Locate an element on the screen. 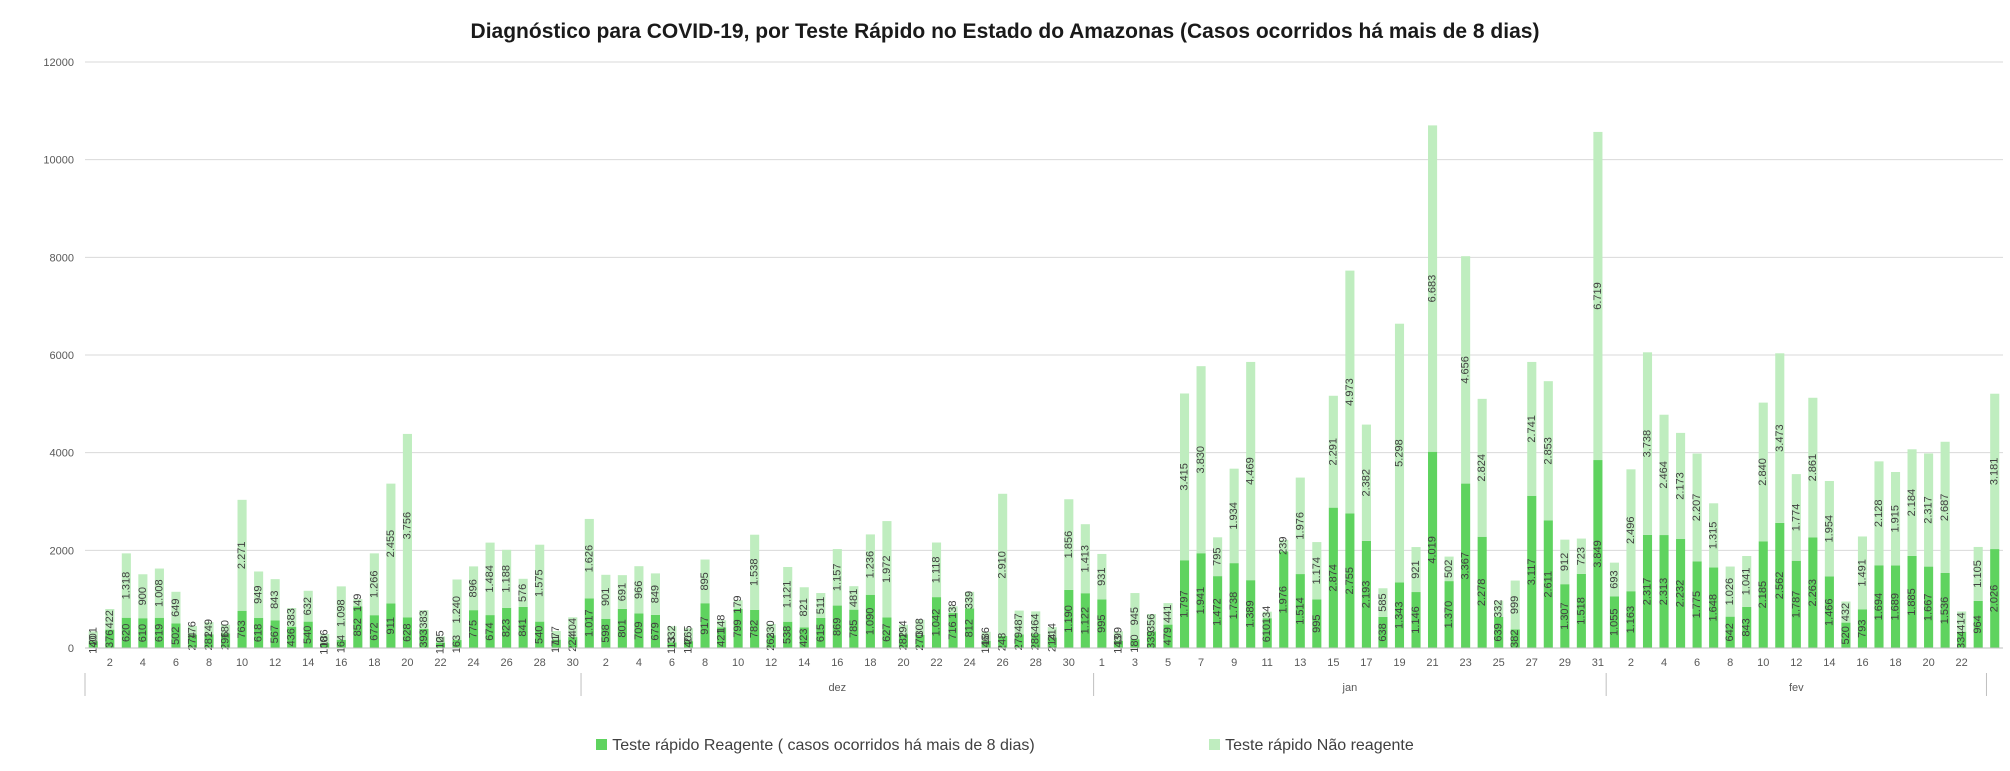  data-label-nao-reagente: 945 is located at coordinates (1135, 616).